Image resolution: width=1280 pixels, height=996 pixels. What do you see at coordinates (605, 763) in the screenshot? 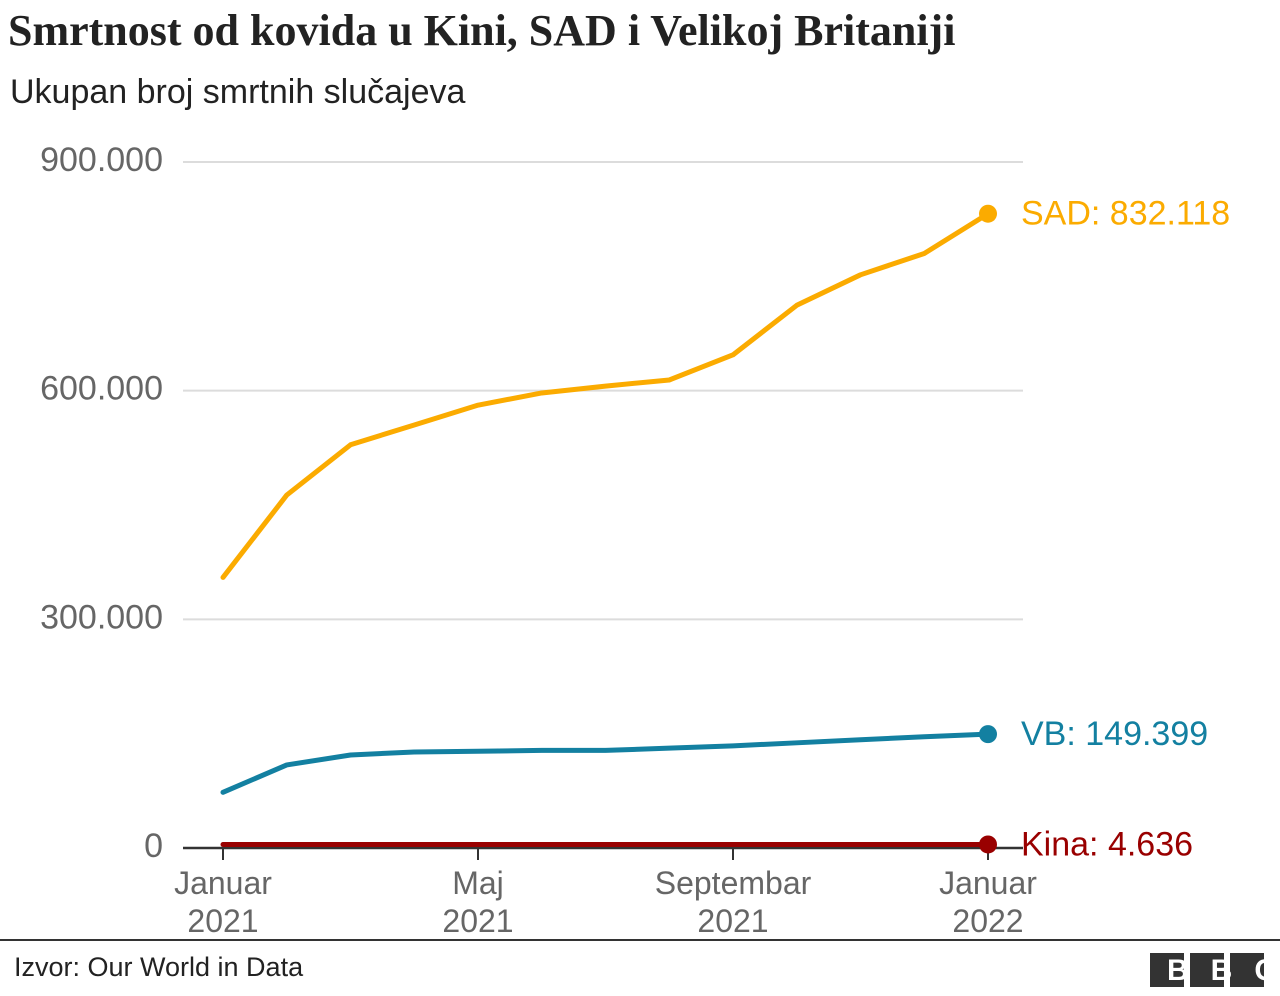
I see `series-line` at bounding box center [605, 763].